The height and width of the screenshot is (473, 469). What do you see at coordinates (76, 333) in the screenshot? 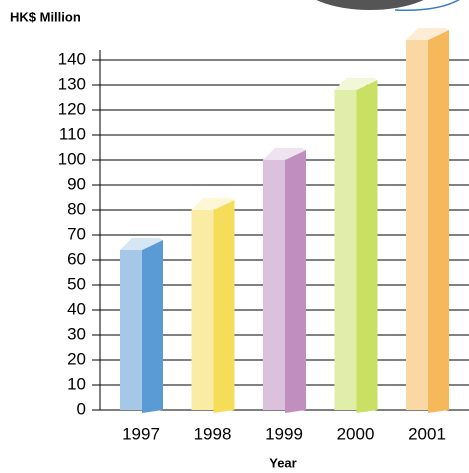
I see `y-tick-label: 30` at bounding box center [76, 333].